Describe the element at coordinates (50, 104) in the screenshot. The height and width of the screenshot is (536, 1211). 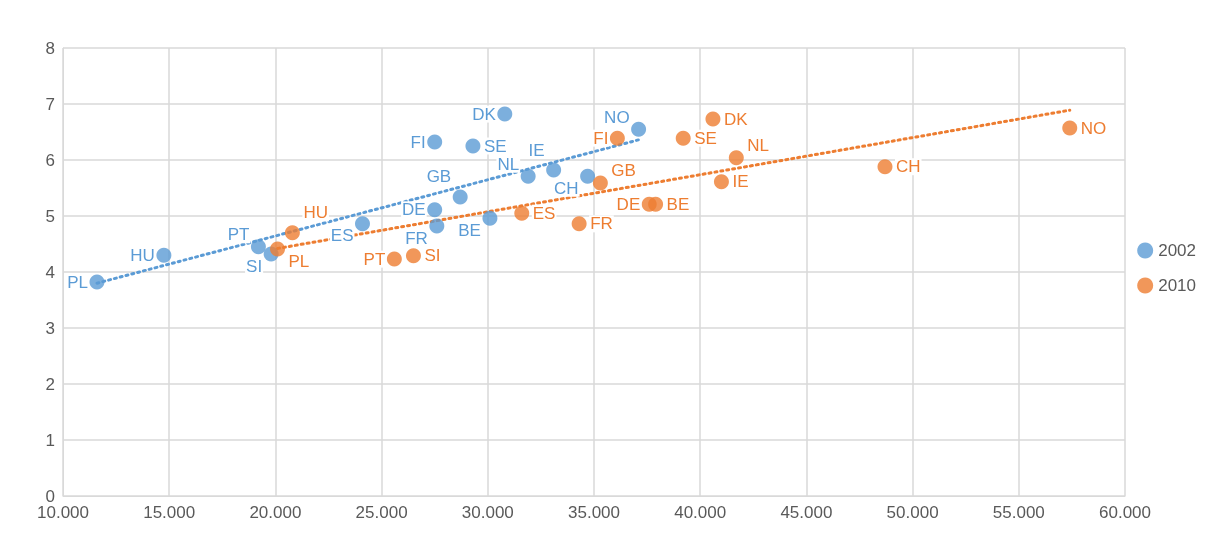
I see `y-tick-label: 7` at that location.